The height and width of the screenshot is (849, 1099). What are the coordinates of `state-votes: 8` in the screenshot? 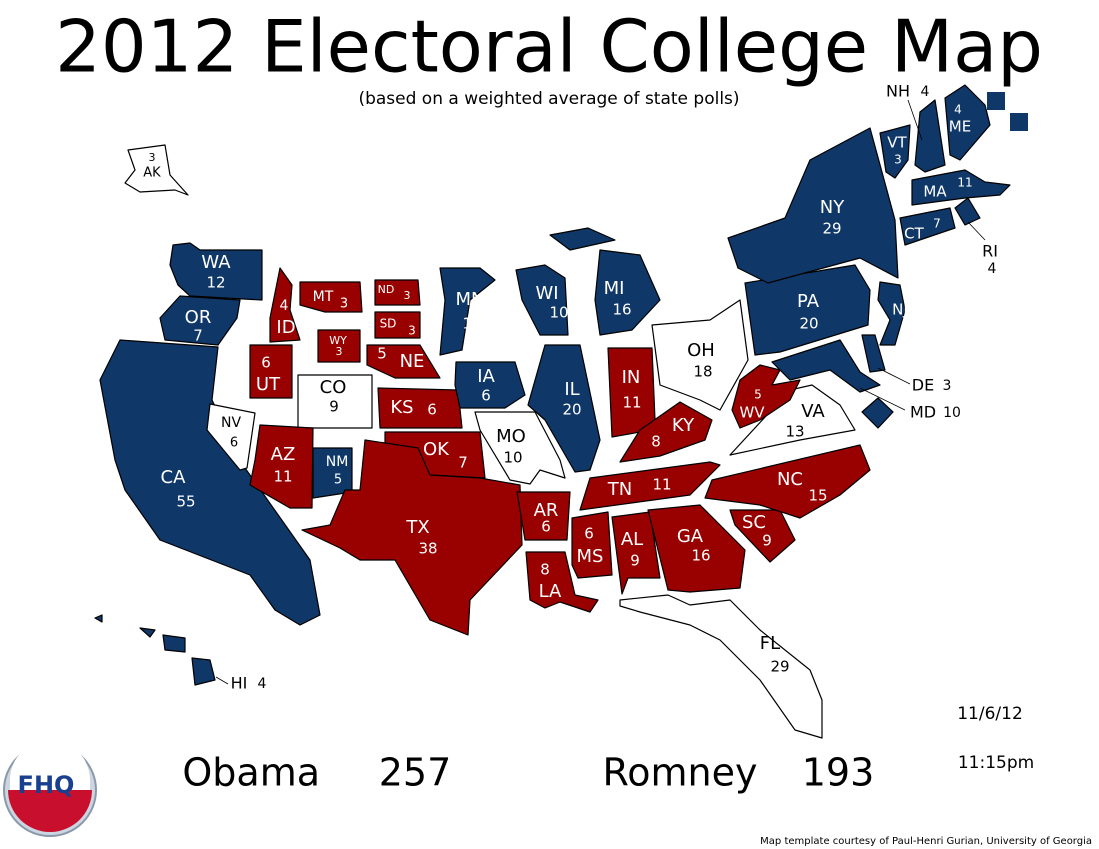 It's located at (656, 442).